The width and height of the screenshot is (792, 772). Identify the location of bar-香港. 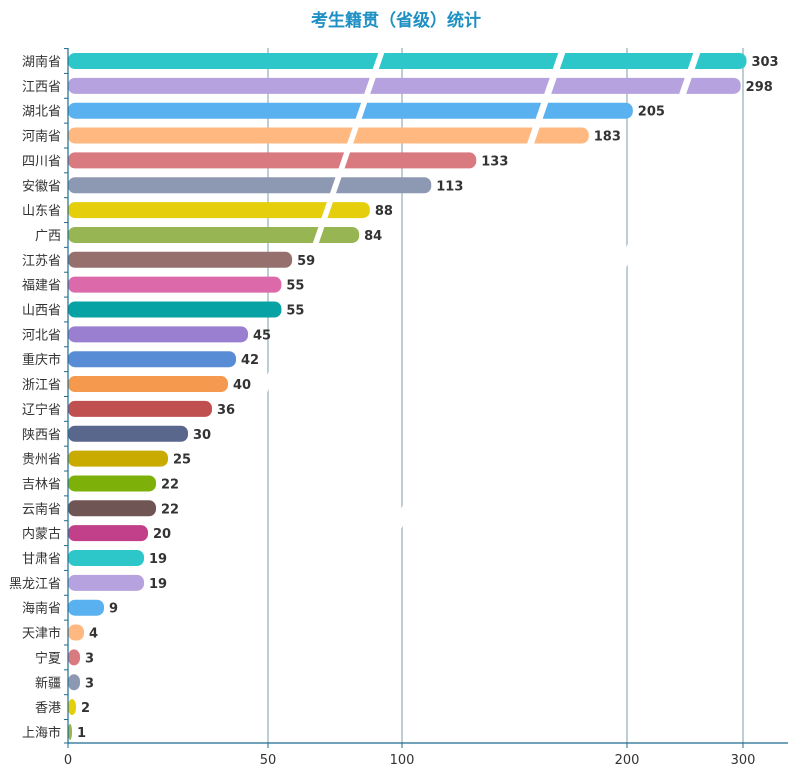
(72, 707).